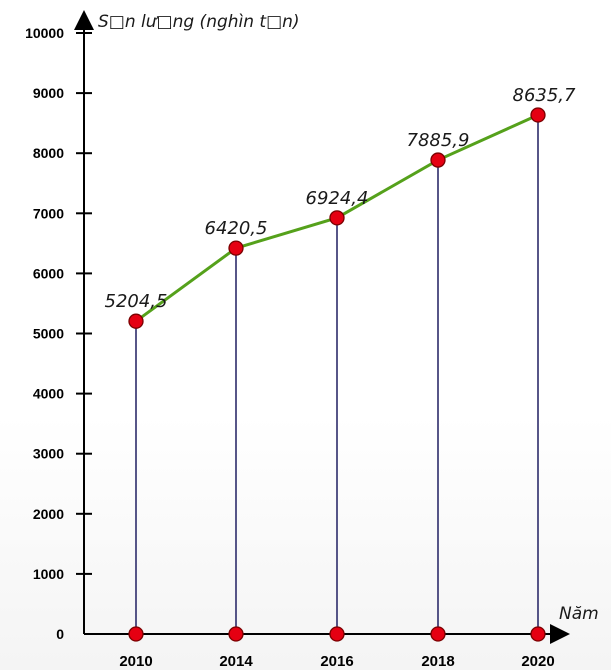 Image resolution: width=611 pixels, height=670 pixels. What do you see at coordinates (48, 93) in the screenshot?
I see `y-tick-label: 9000` at bounding box center [48, 93].